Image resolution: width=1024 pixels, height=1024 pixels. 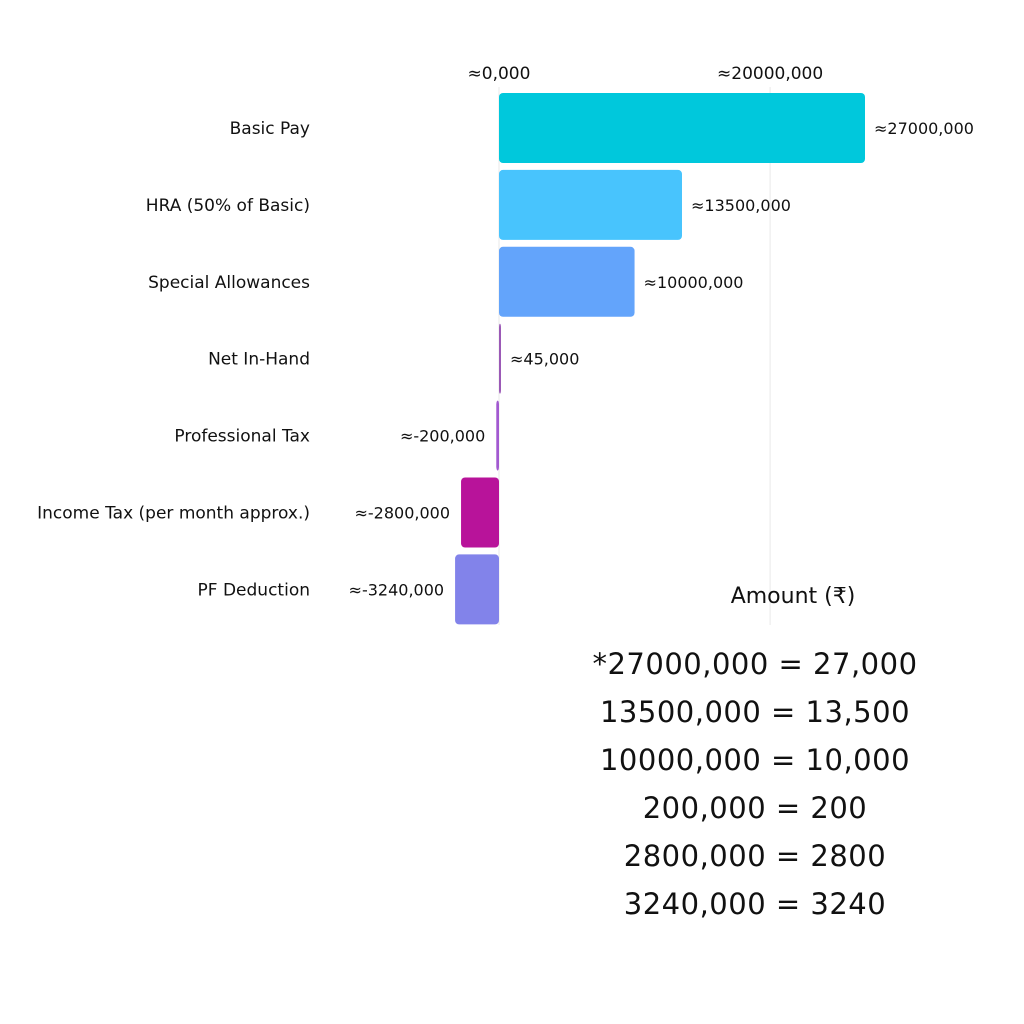 What do you see at coordinates (755, 856) in the screenshot?
I see `note-line: 2800,000 = 2800` at bounding box center [755, 856].